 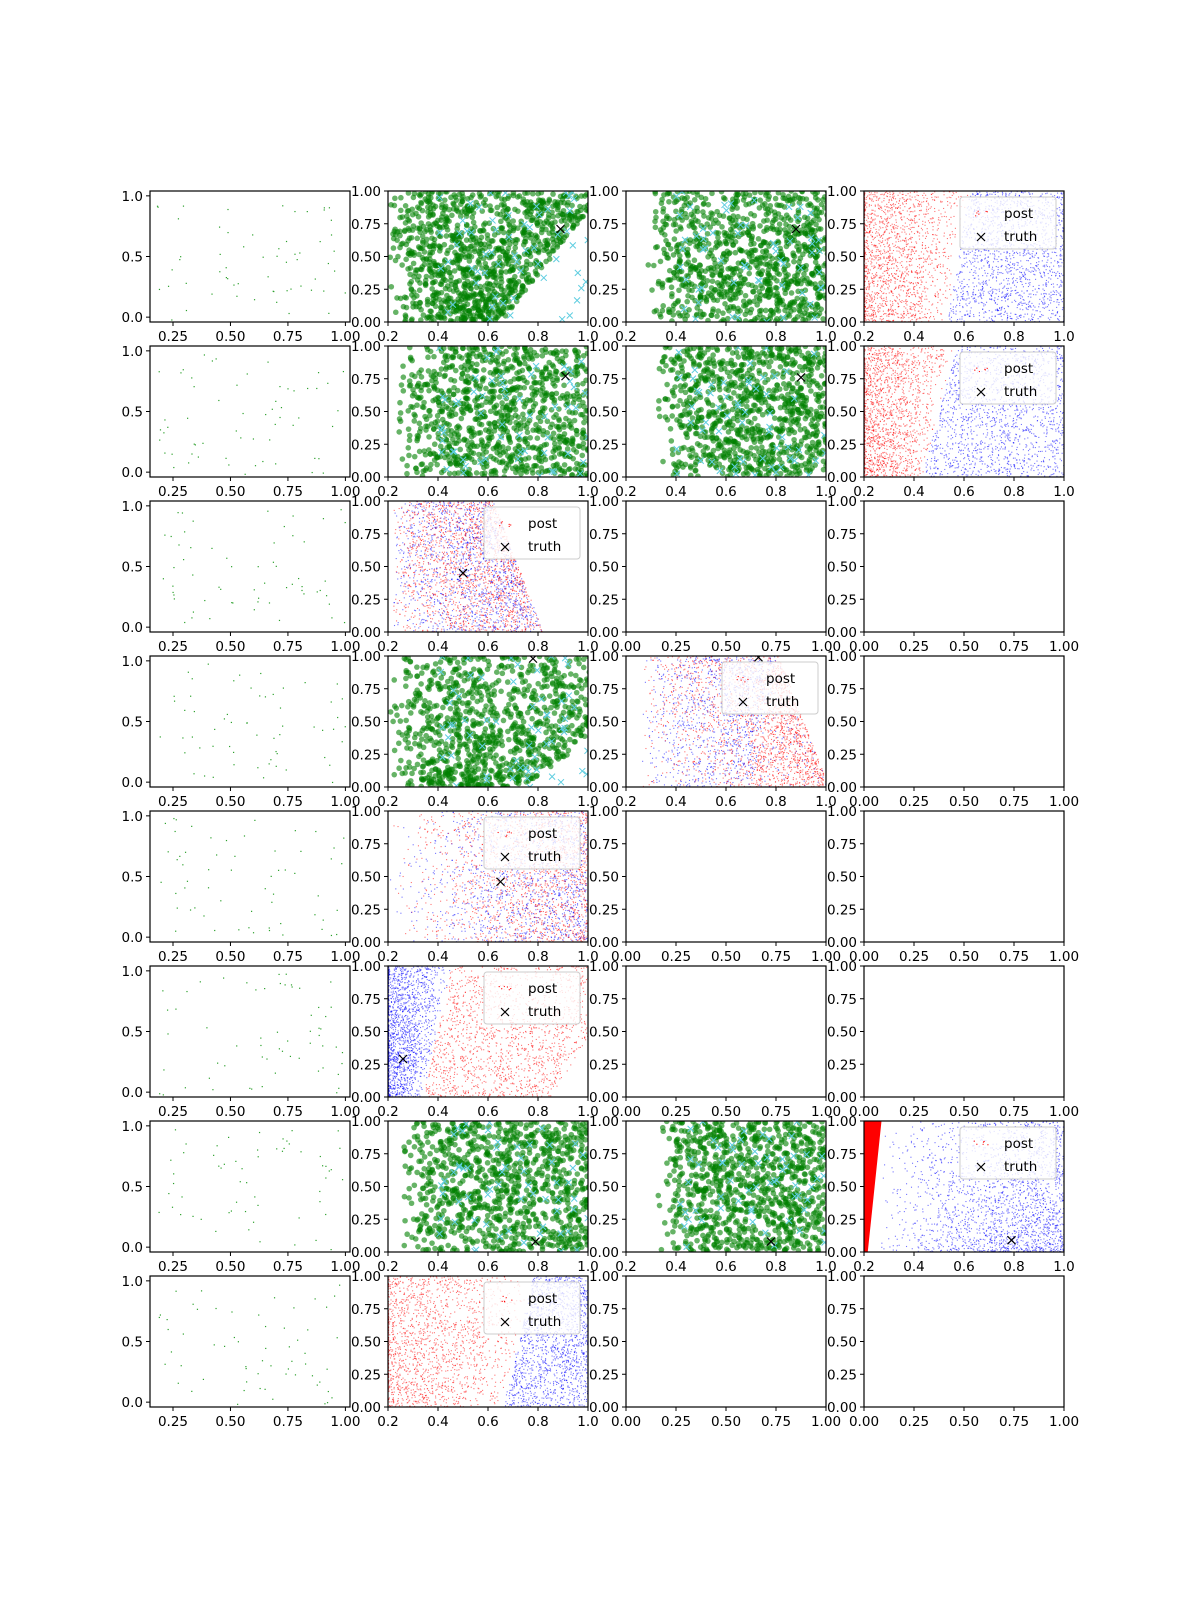 I want to click on truth-marker, so click(x=796, y=229).